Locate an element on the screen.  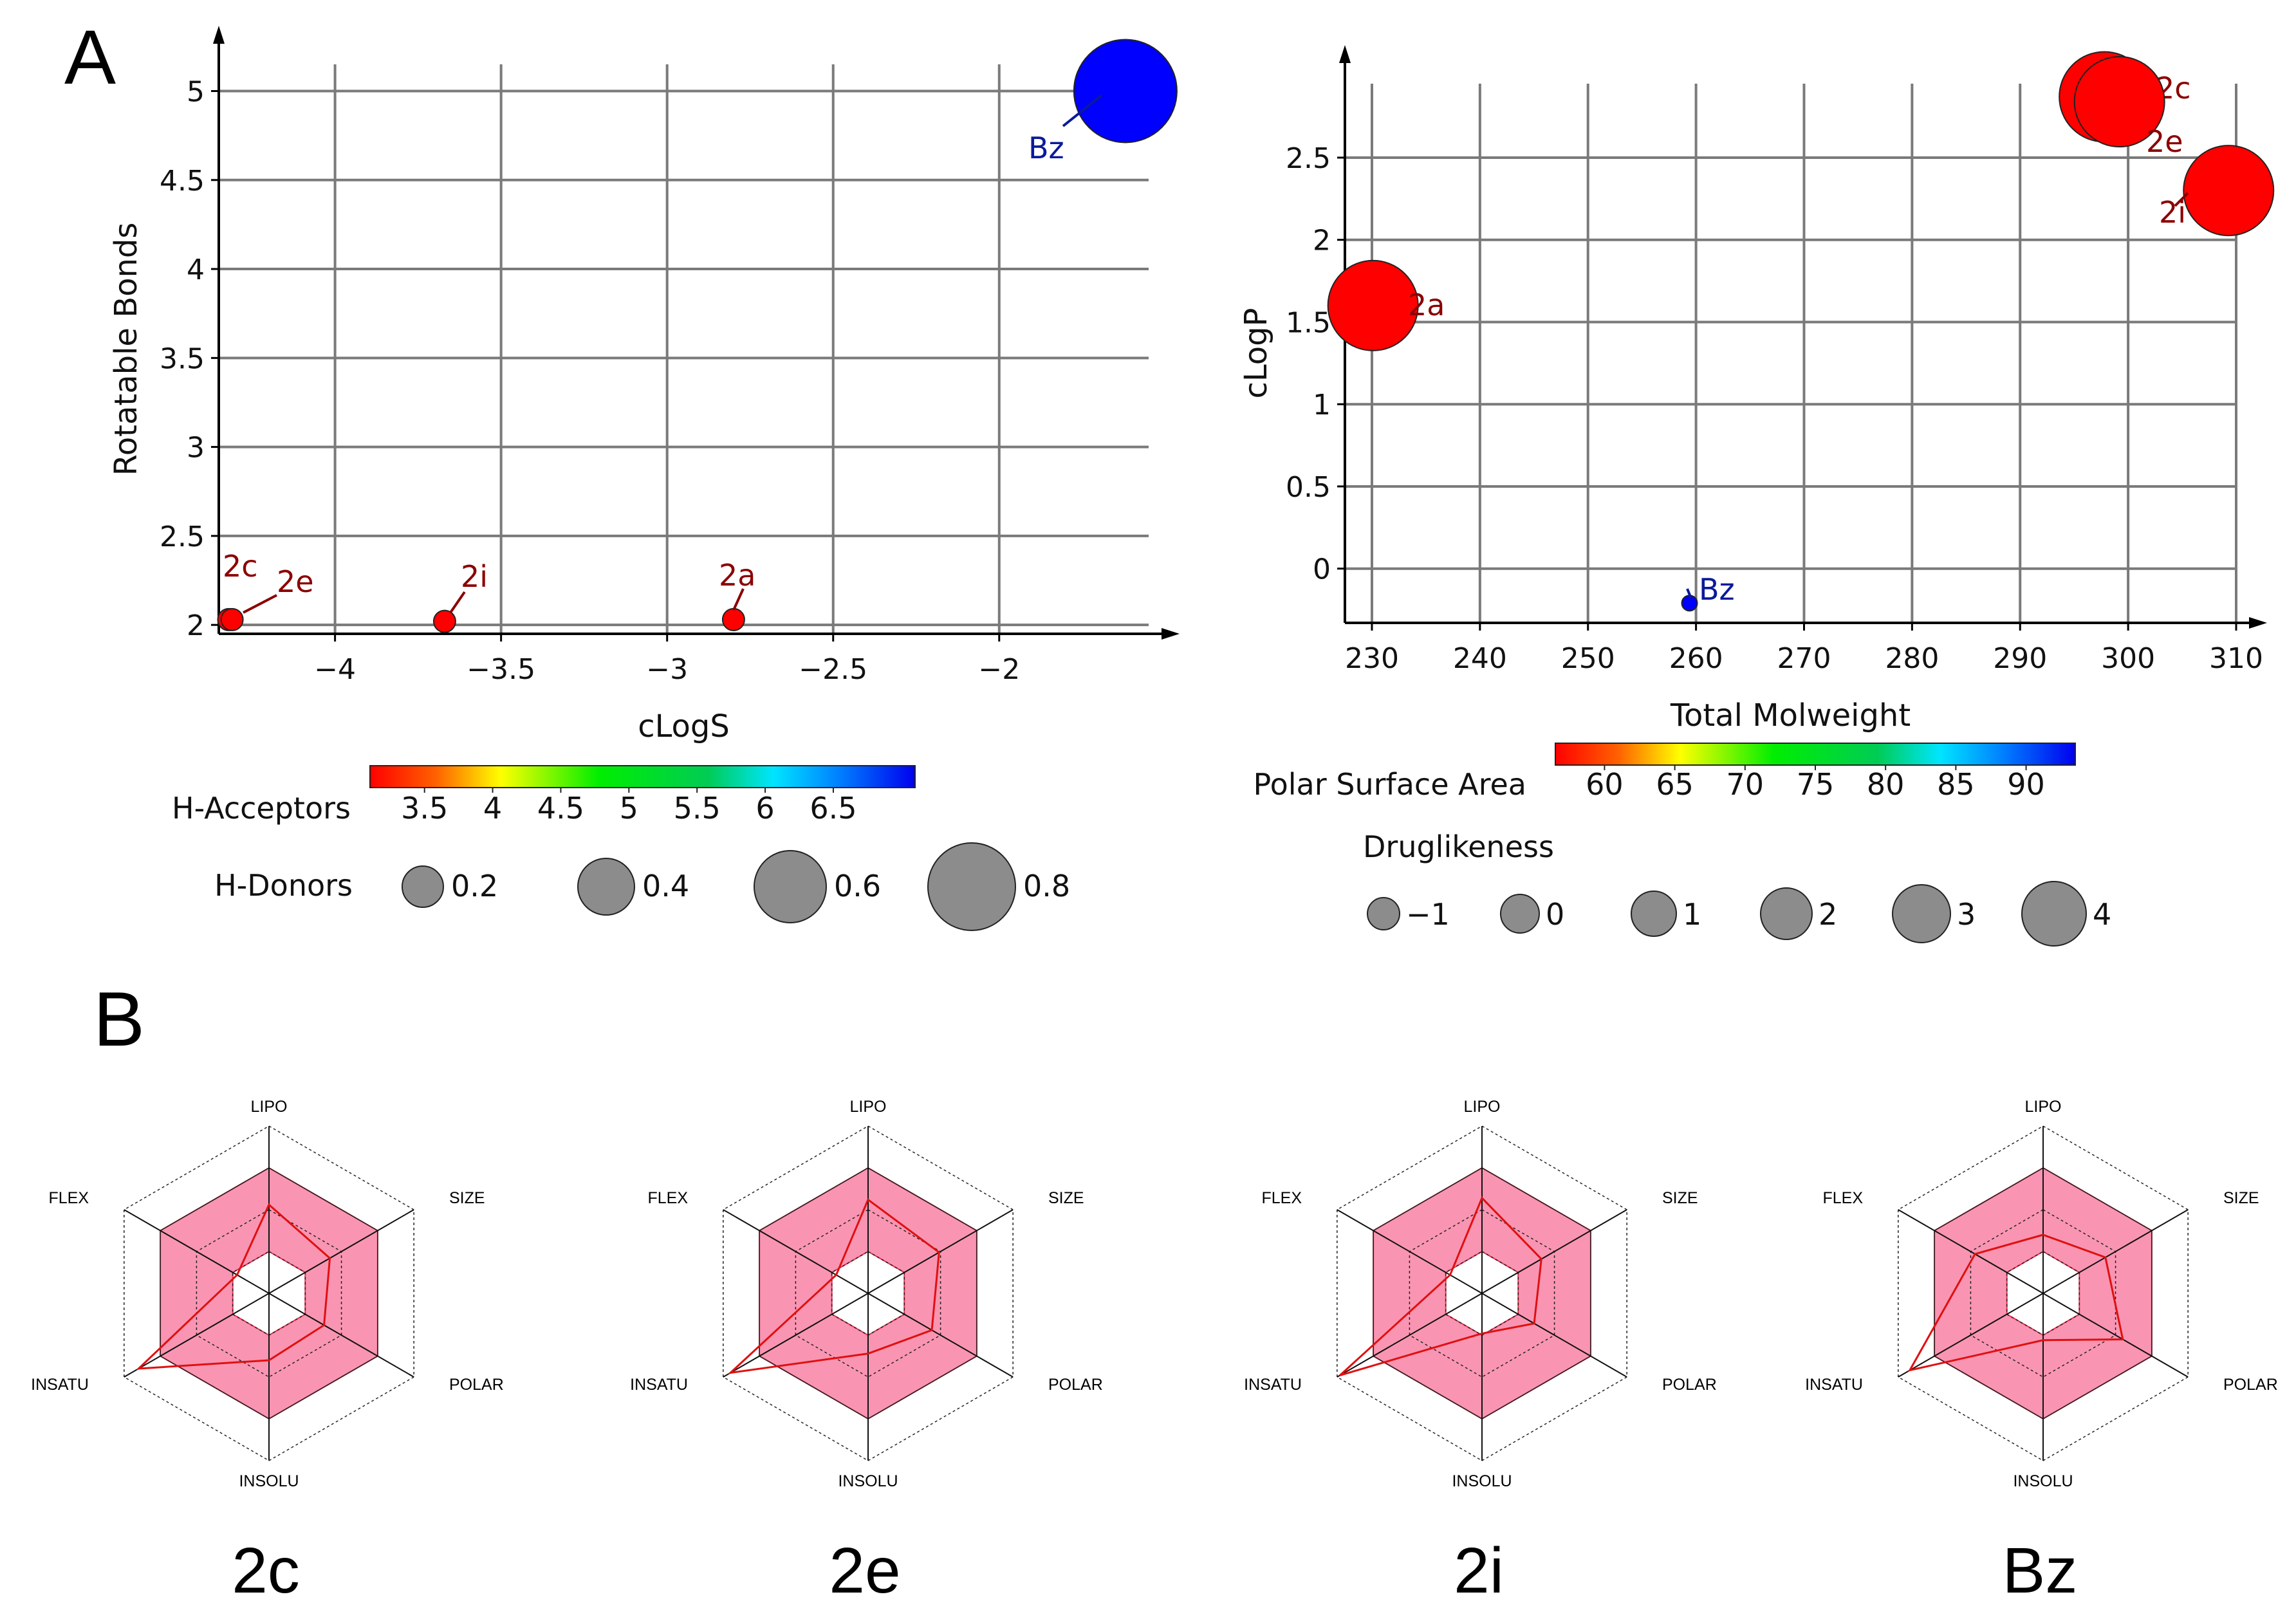
y-tick-label: 3 is located at coordinates (196, 449).